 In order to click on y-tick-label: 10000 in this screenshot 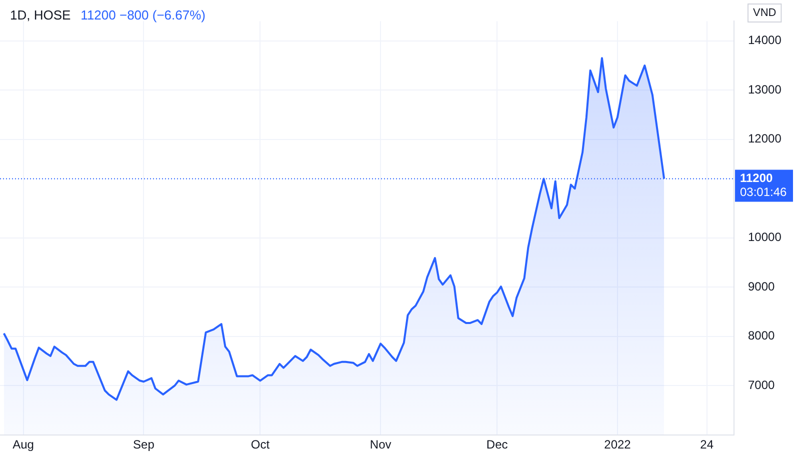, I will do `click(765, 237)`.